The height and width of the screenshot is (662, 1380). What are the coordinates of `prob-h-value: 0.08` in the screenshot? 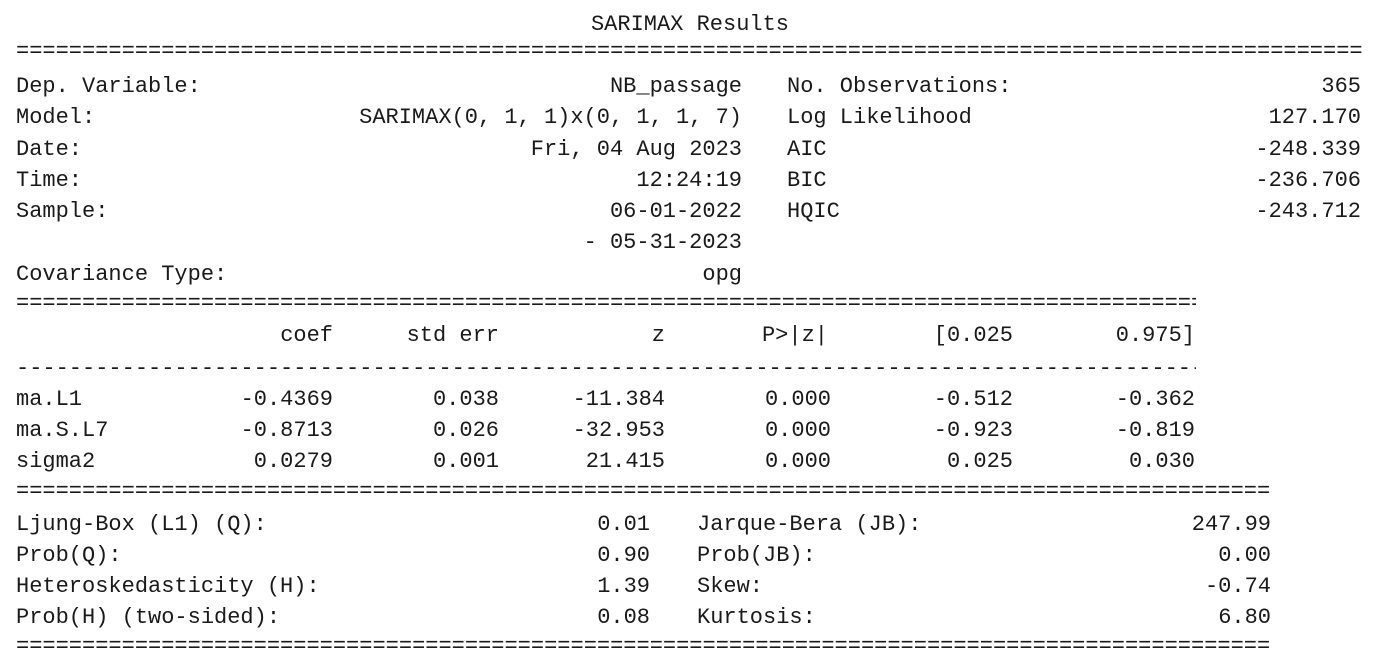 It's located at (623, 617).